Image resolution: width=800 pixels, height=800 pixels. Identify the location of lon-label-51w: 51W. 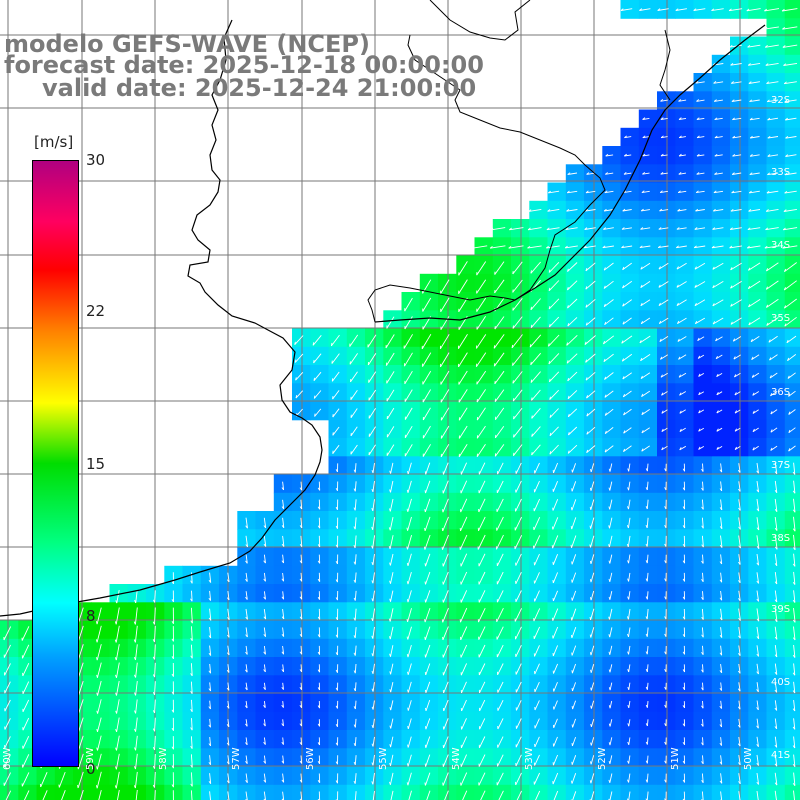
(675, 758).